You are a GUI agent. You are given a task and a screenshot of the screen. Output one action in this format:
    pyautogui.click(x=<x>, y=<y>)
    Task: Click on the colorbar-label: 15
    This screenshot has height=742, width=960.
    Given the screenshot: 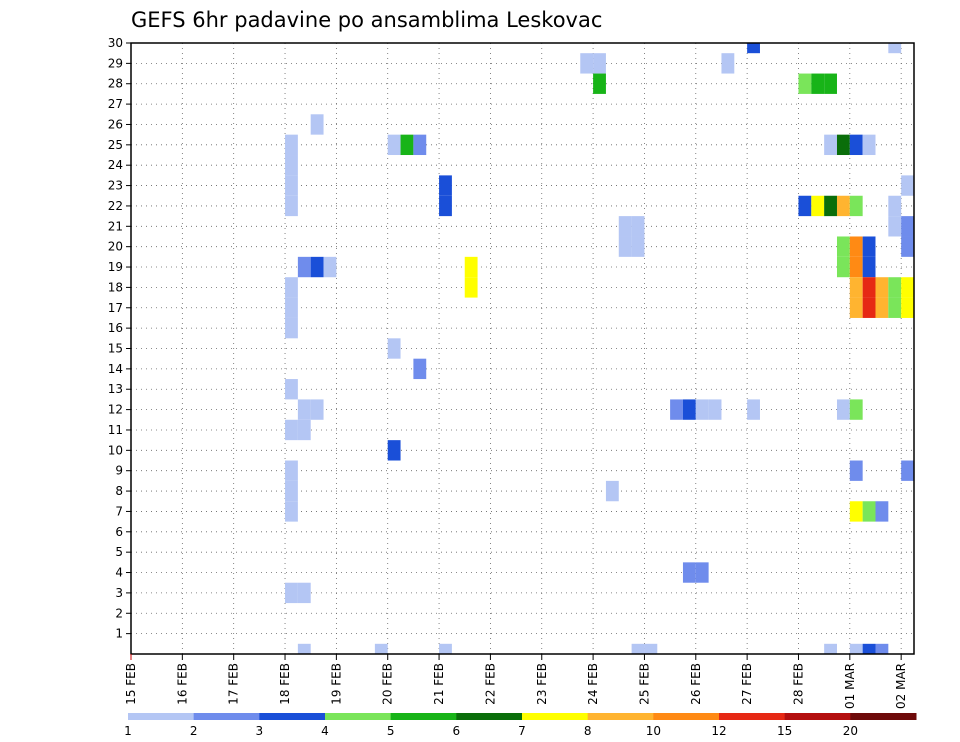 What is the action you would take?
    pyautogui.click(x=784, y=731)
    